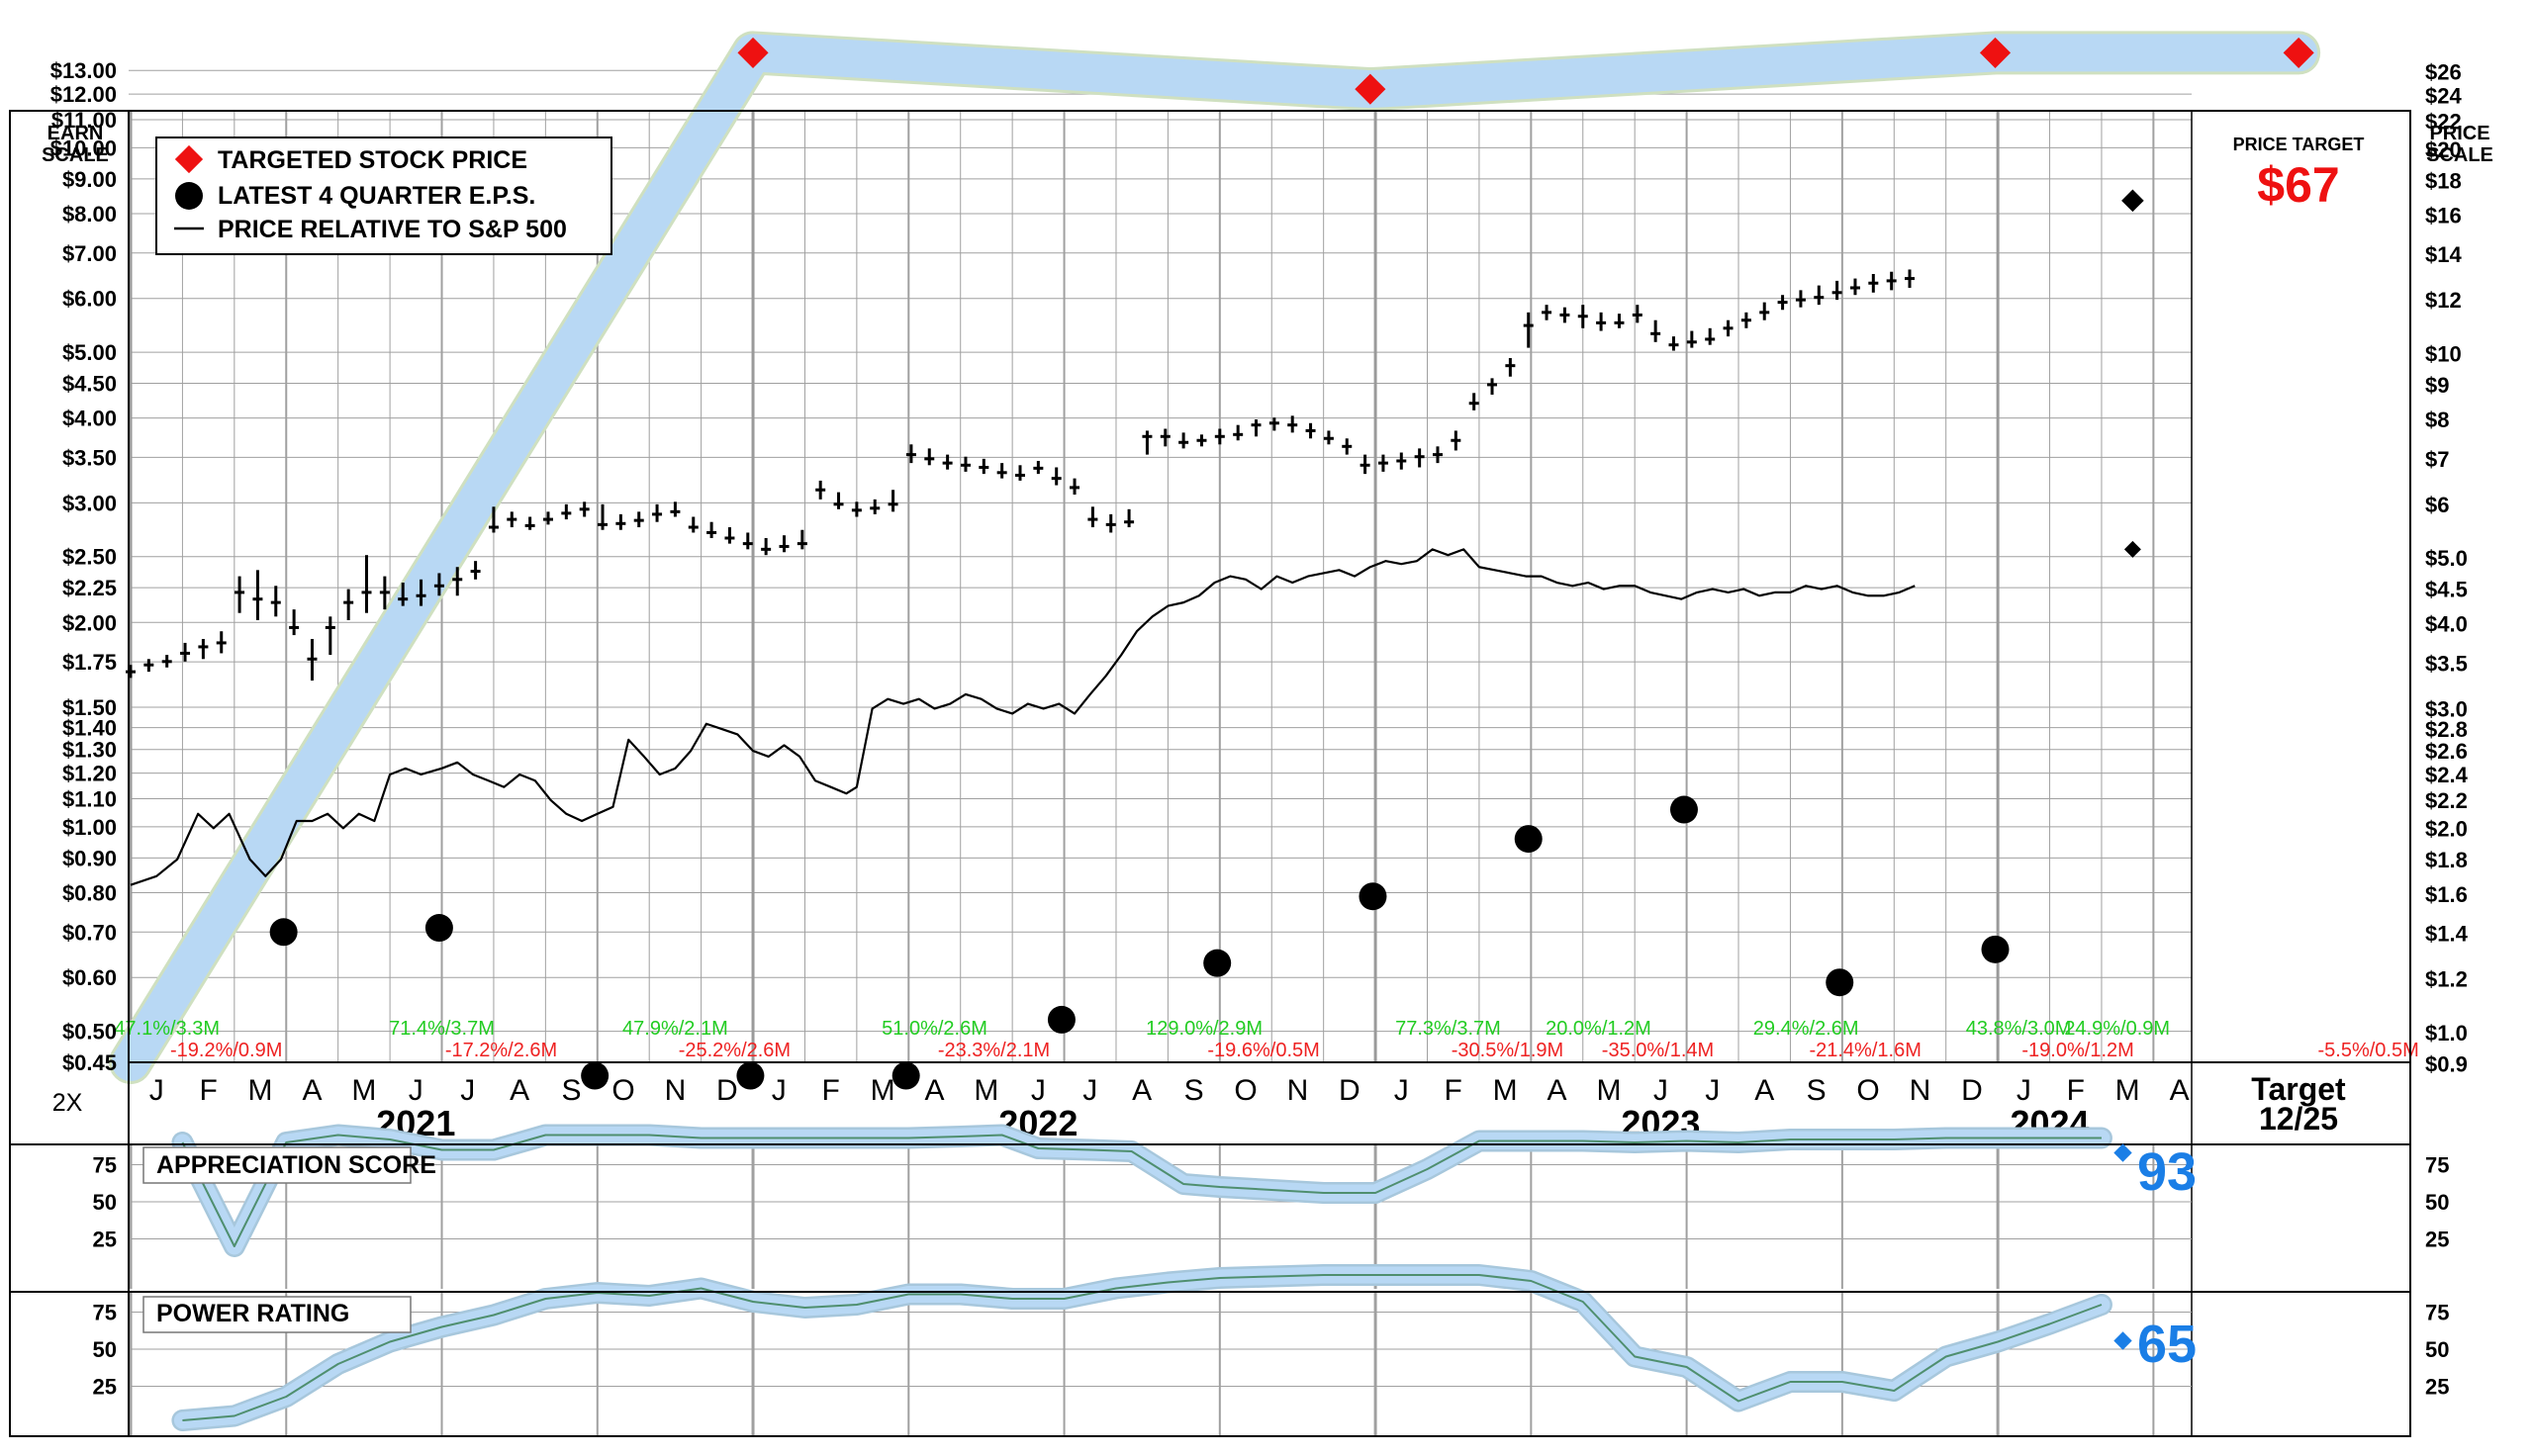 This screenshot has height=1456, width=2533. Describe the element at coordinates (1865, 1050) in the screenshot. I see `quarter-down-label: -21.4%/1.6M` at that location.